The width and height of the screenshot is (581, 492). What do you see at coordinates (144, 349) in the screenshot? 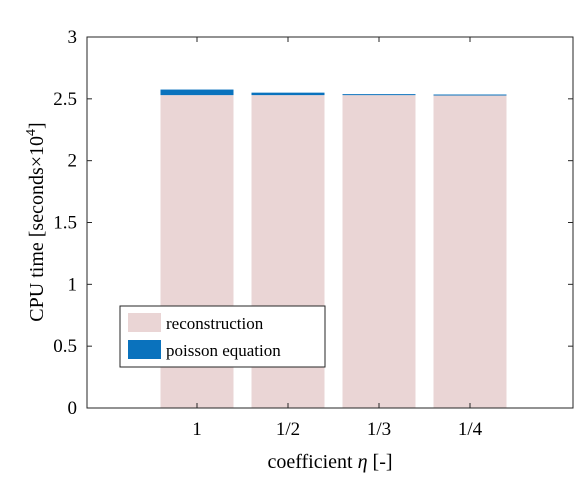
I see `legend-swatch-poisson-equation` at bounding box center [144, 349].